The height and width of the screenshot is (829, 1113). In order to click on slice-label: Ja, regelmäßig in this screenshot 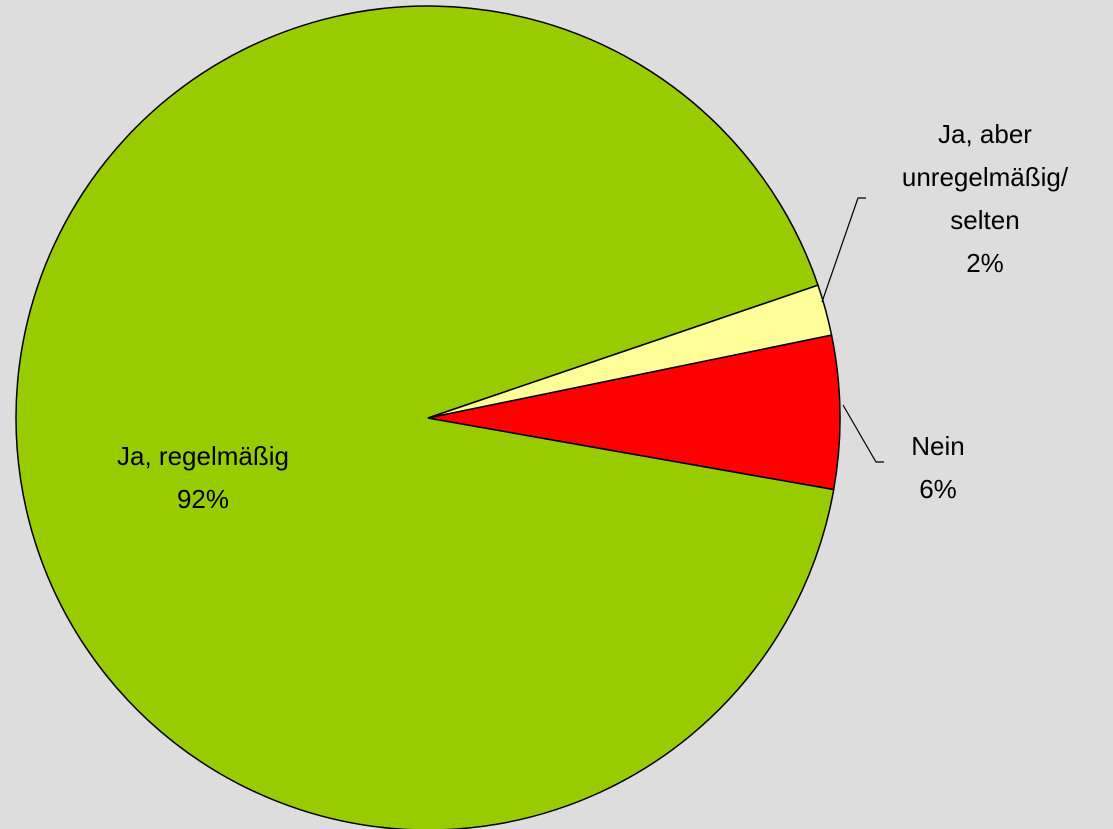, I will do `click(203, 456)`.